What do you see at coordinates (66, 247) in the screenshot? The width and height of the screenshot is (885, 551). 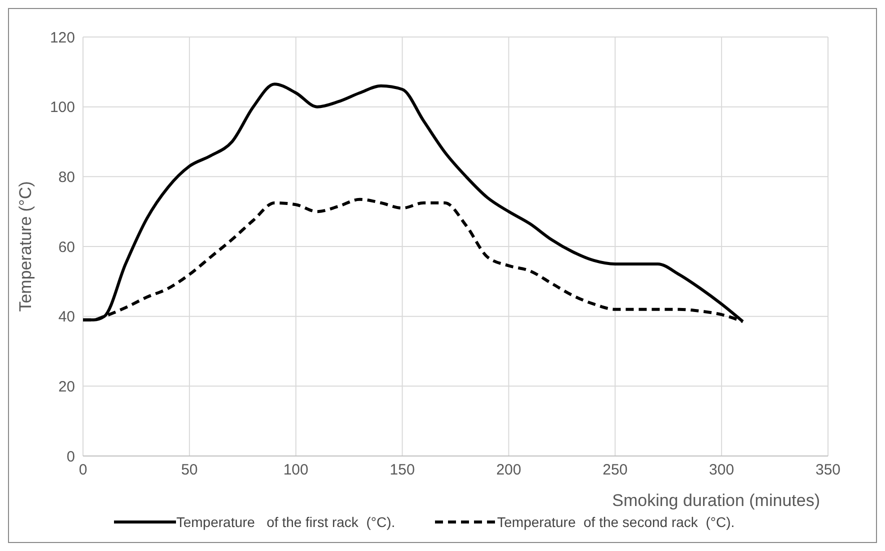 I see `y-tick-label: 60` at bounding box center [66, 247].